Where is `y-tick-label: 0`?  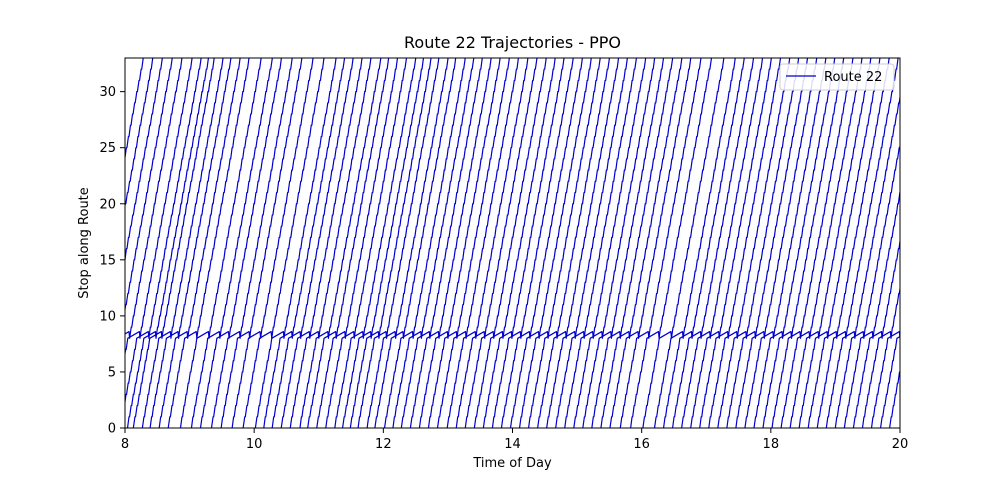
y-tick-label: 0 is located at coordinates (112, 429).